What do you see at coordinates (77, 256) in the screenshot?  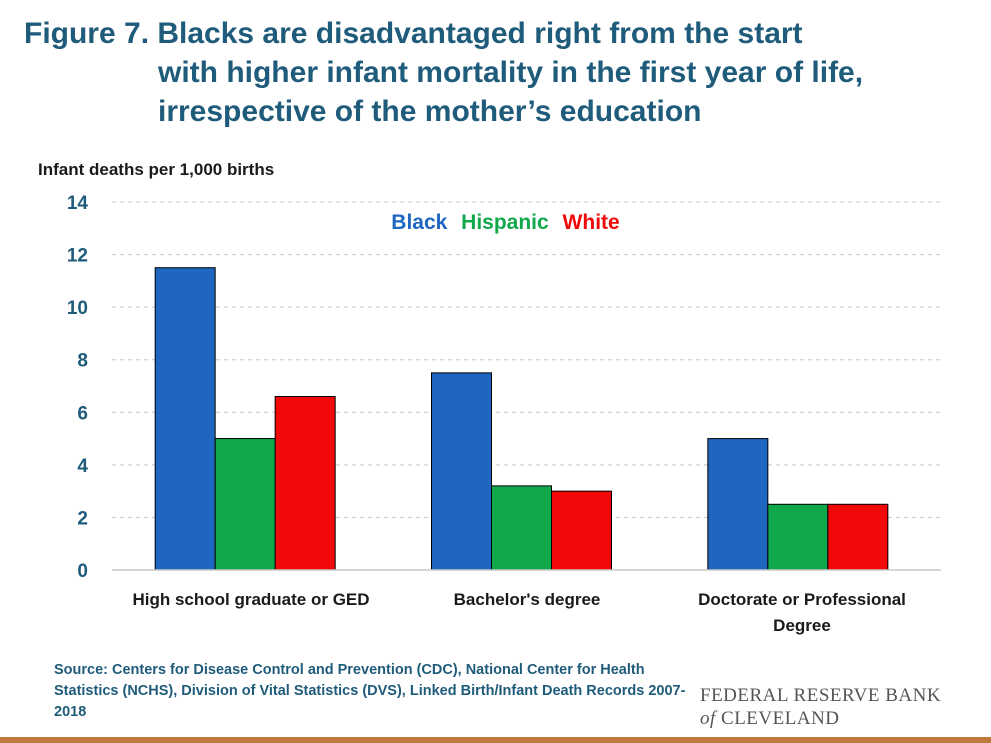 I see `y-tick-label: 12` at bounding box center [77, 256].